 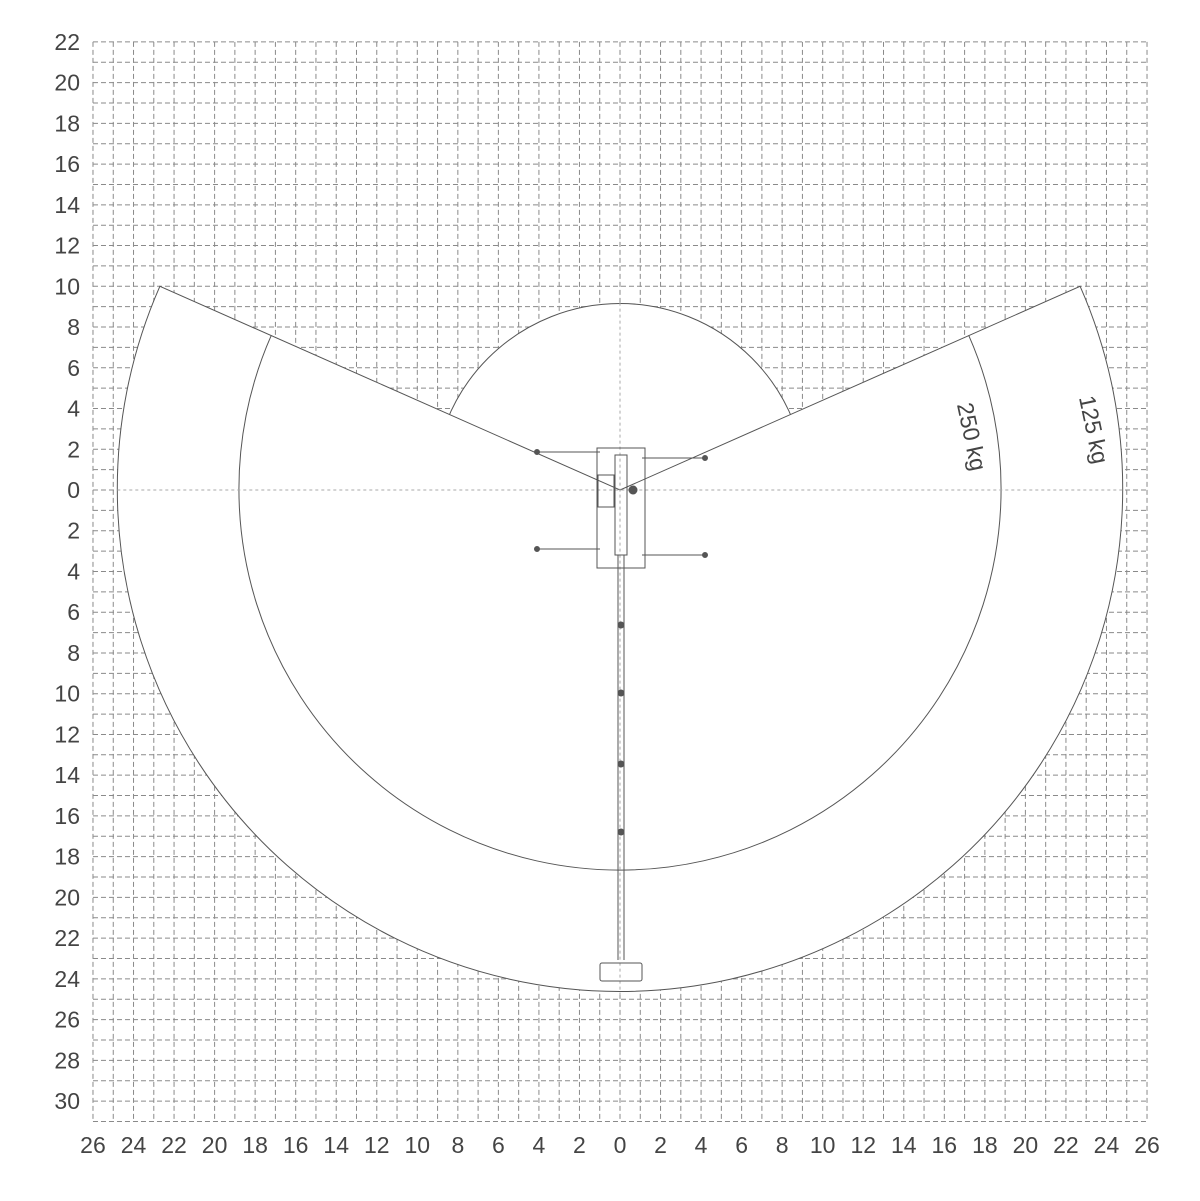 I want to click on x-tick-label: 0, so click(x=620, y=1145).